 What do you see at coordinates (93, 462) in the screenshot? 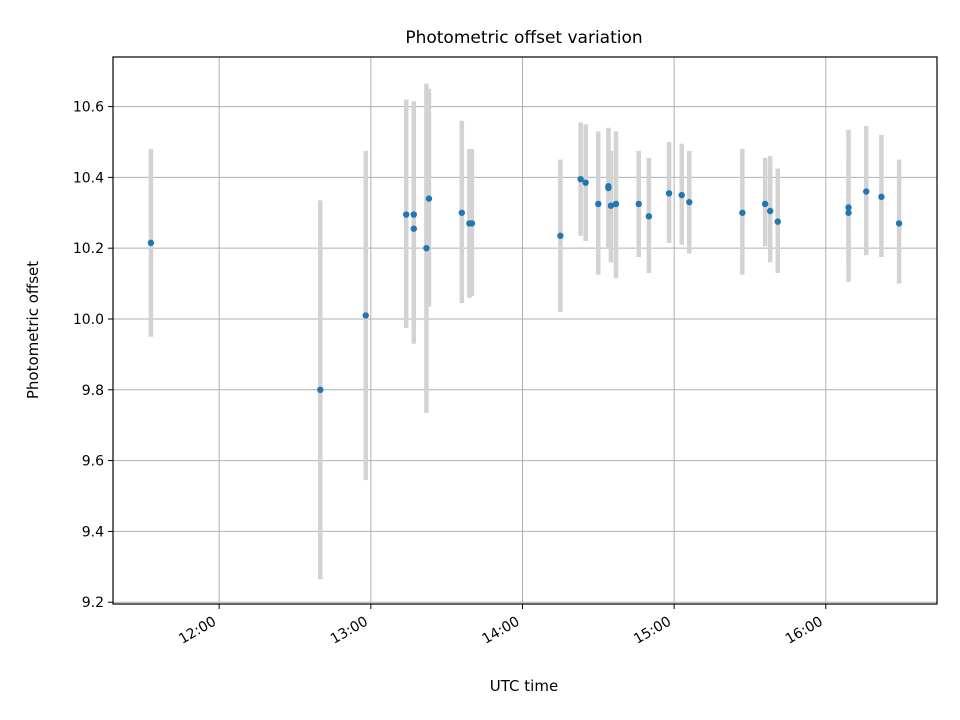
I see `y-tick-label: 9.6` at bounding box center [93, 462].